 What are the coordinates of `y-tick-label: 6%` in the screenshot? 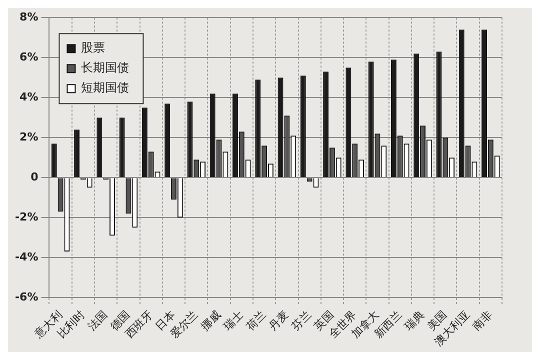 It's located at (29, 57).